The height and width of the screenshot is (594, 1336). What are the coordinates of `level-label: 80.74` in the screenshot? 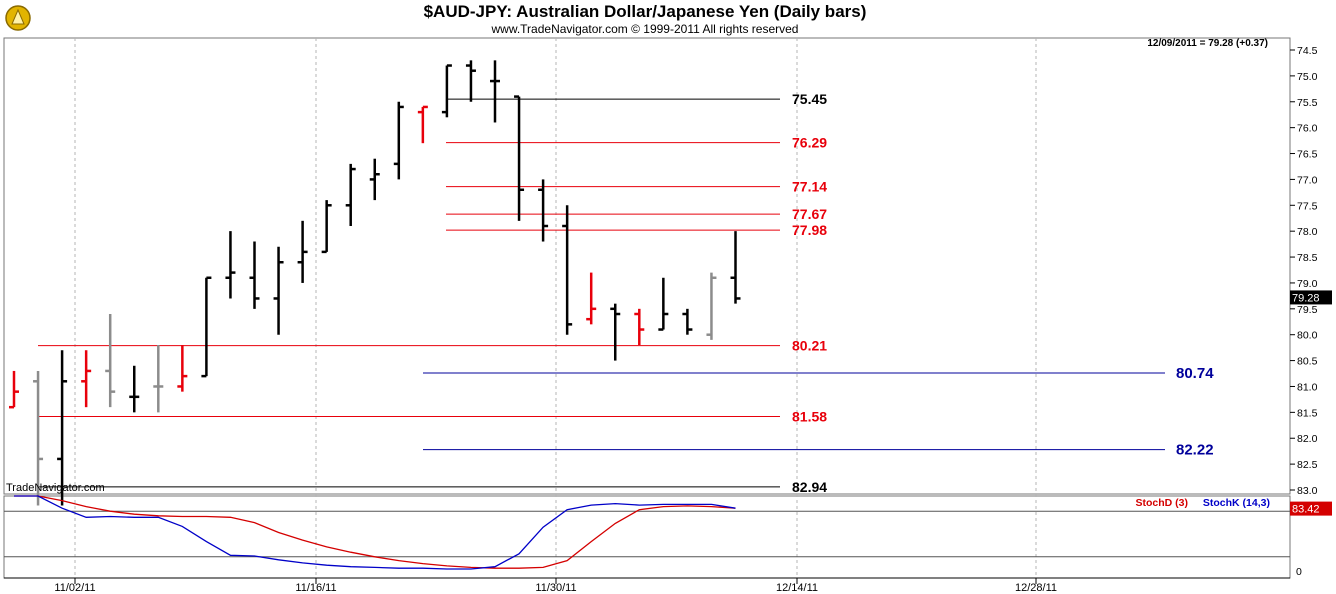 It's located at (1195, 373).